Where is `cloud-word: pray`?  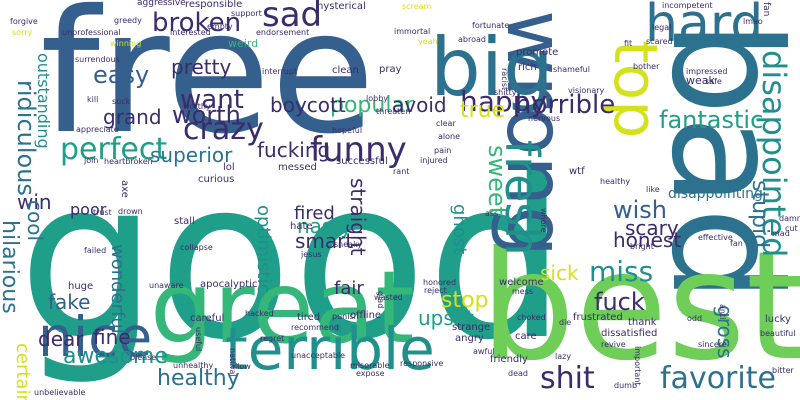 cloud-word: pray is located at coordinates (390, 69).